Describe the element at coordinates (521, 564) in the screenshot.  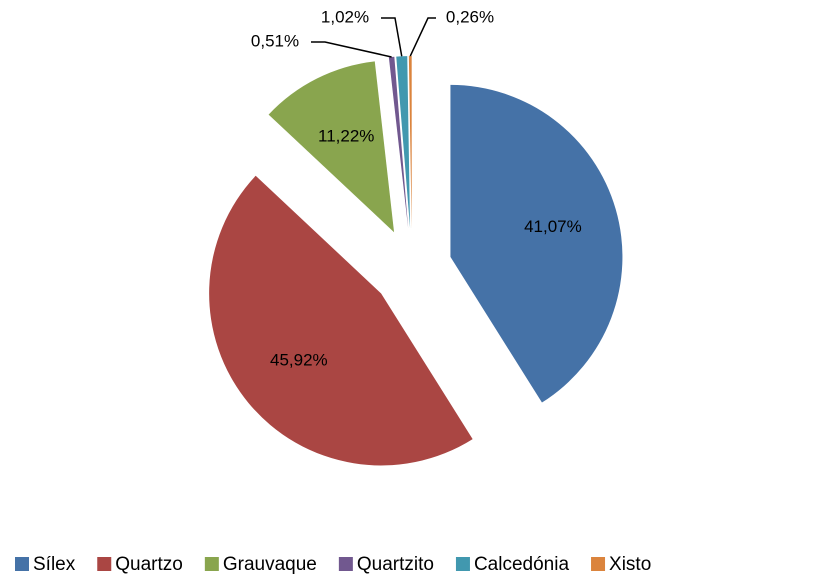
I see `legend-label: Calcedónia` at that location.